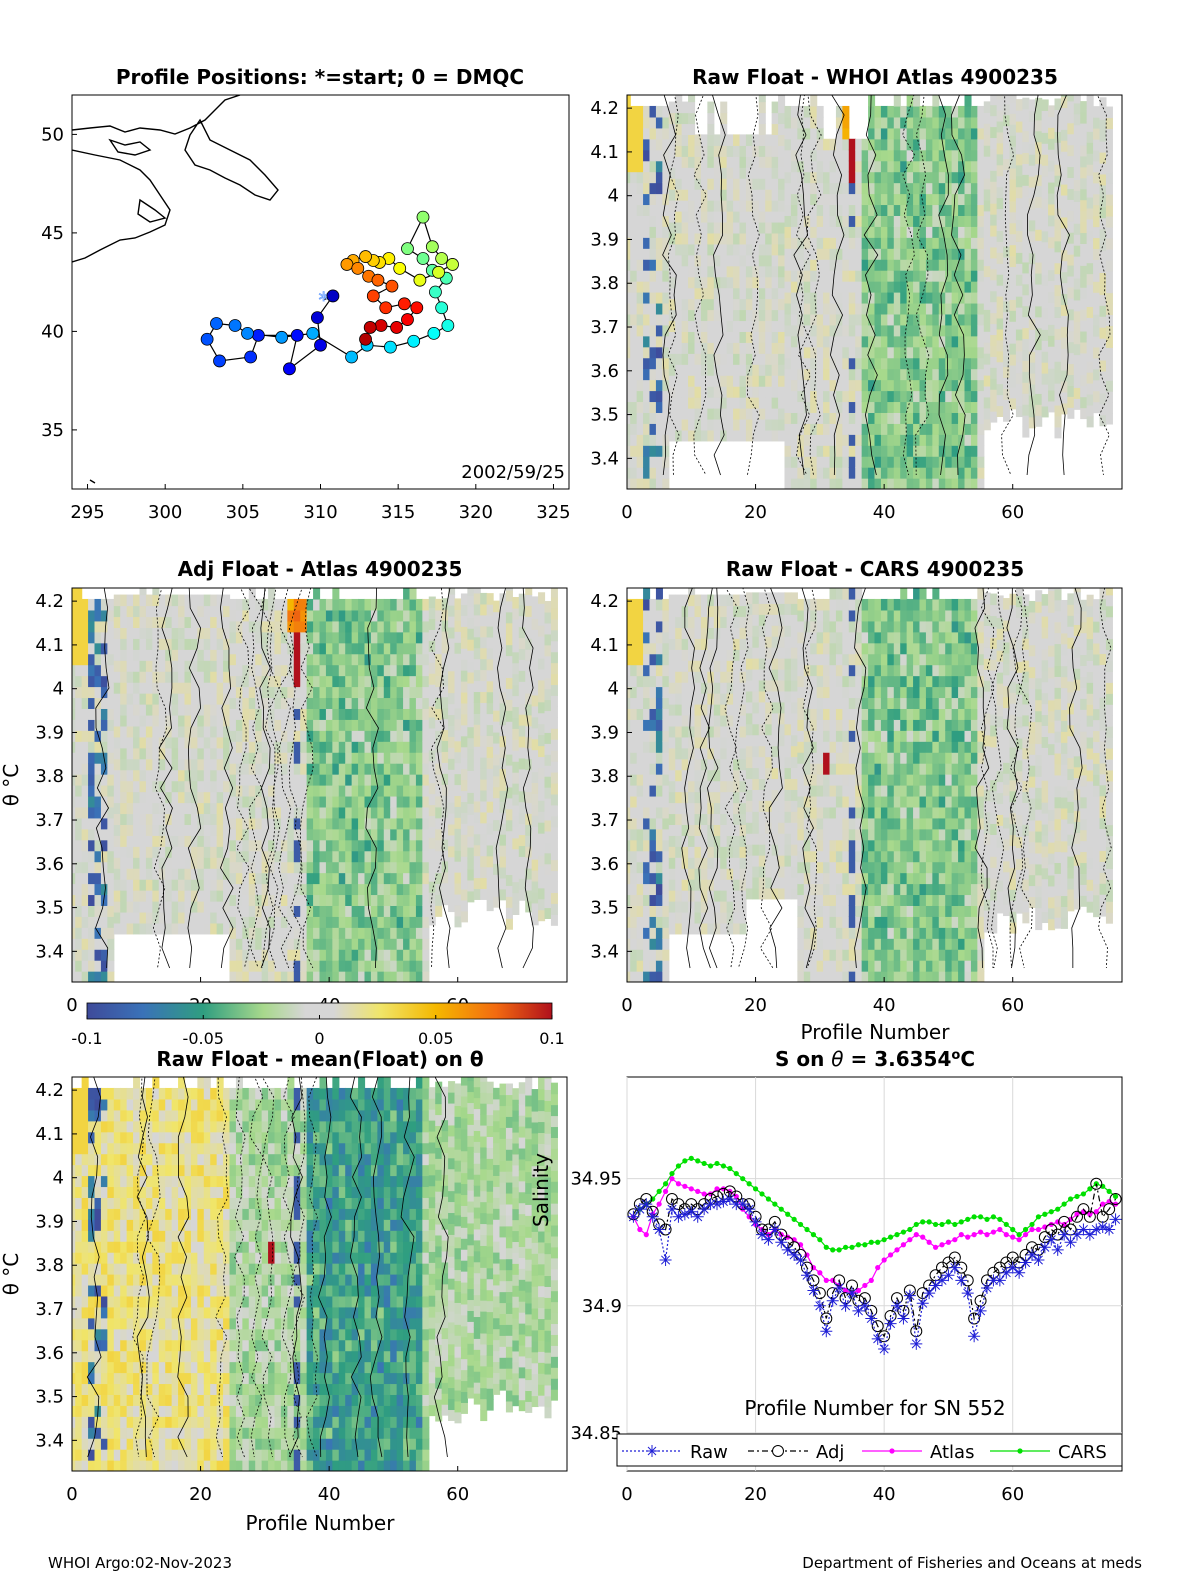 This screenshot has height=1575, width=1200. What do you see at coordinates (604, 108) in the screenshot?
I see `y-tick-label: 4.2` at bounding box center [604, 108].